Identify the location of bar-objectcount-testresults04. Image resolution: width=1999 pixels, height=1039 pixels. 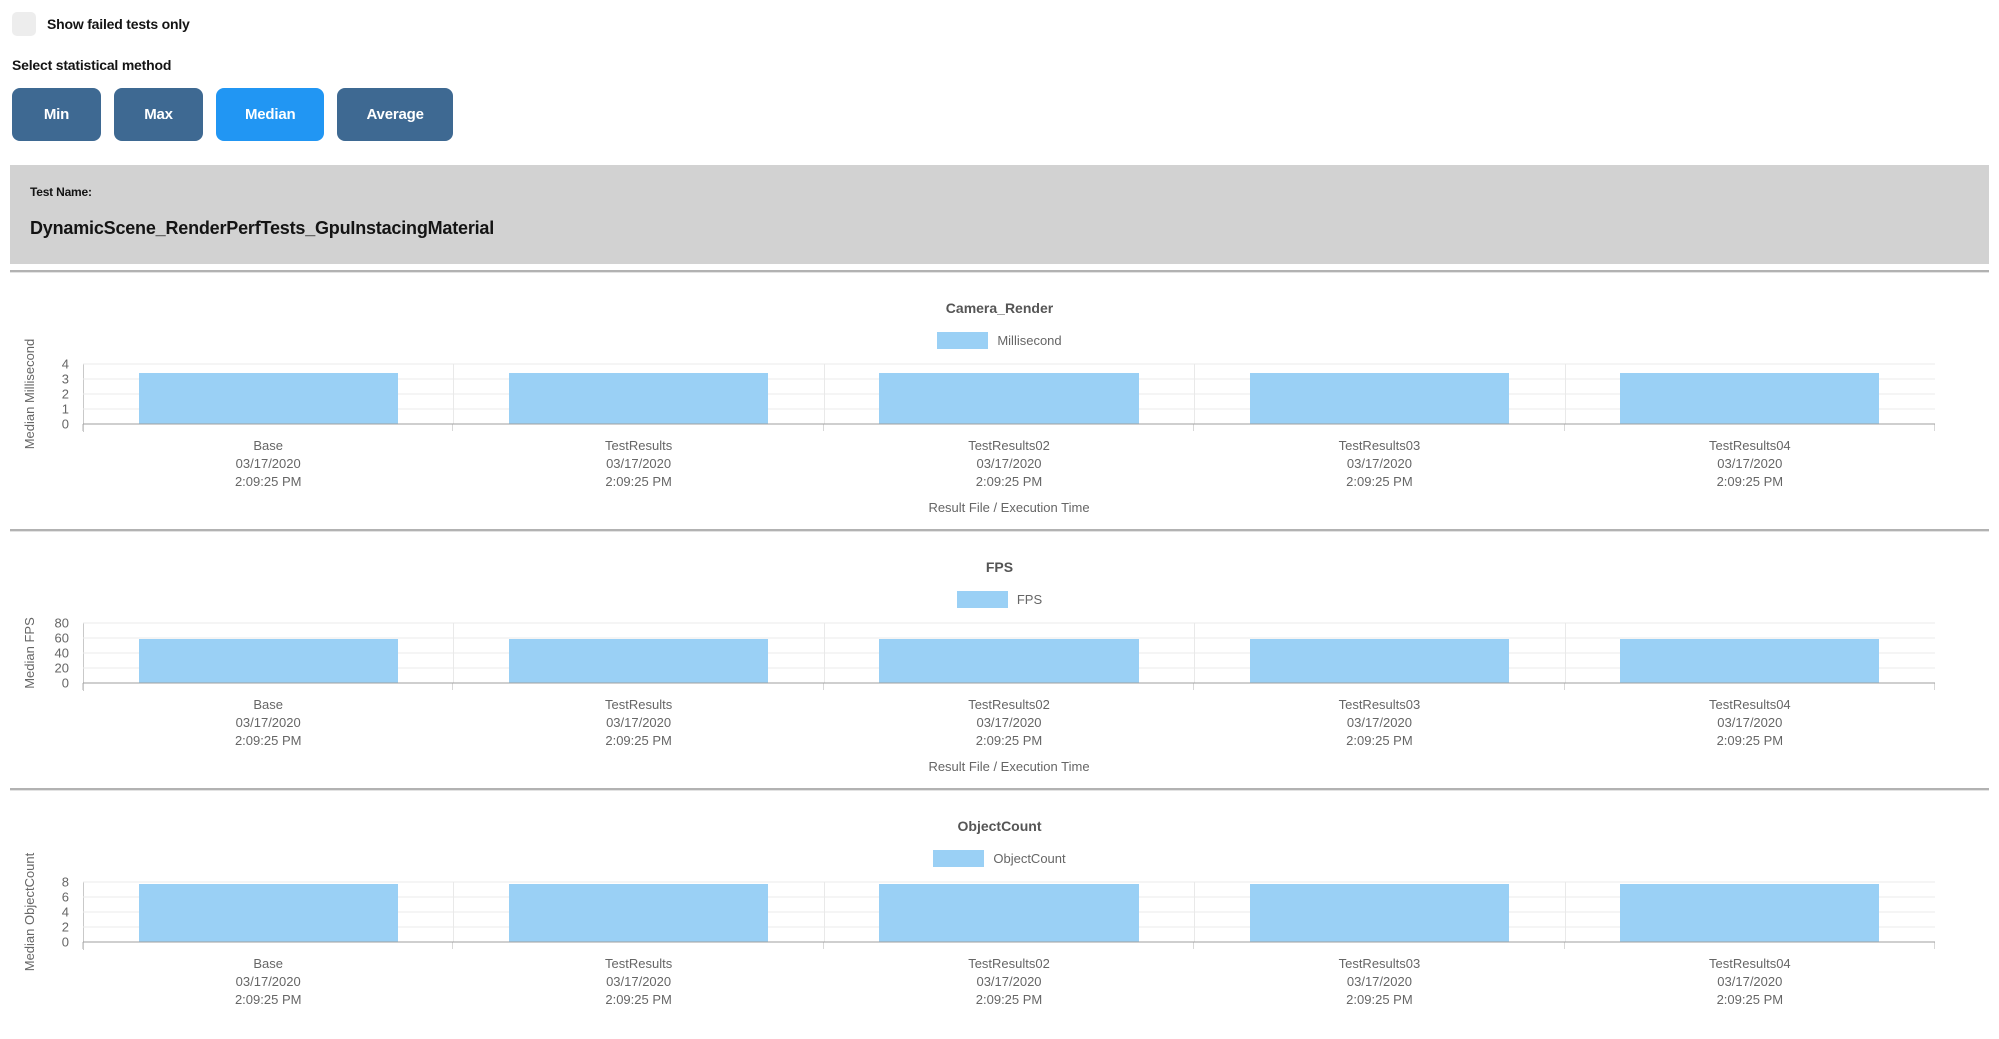
(1750, 912).